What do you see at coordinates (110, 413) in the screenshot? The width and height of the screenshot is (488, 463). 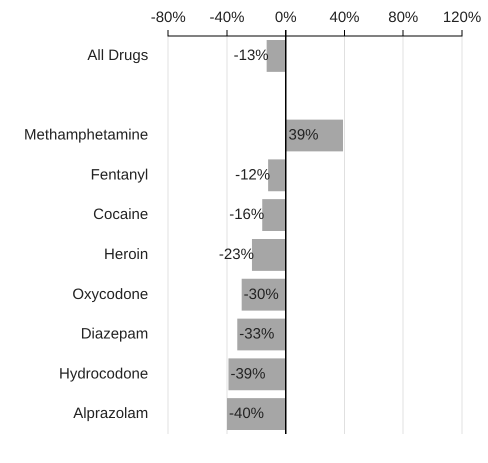 I see `y-tick-label: Alprazolam` at bounding box center [110, 413].